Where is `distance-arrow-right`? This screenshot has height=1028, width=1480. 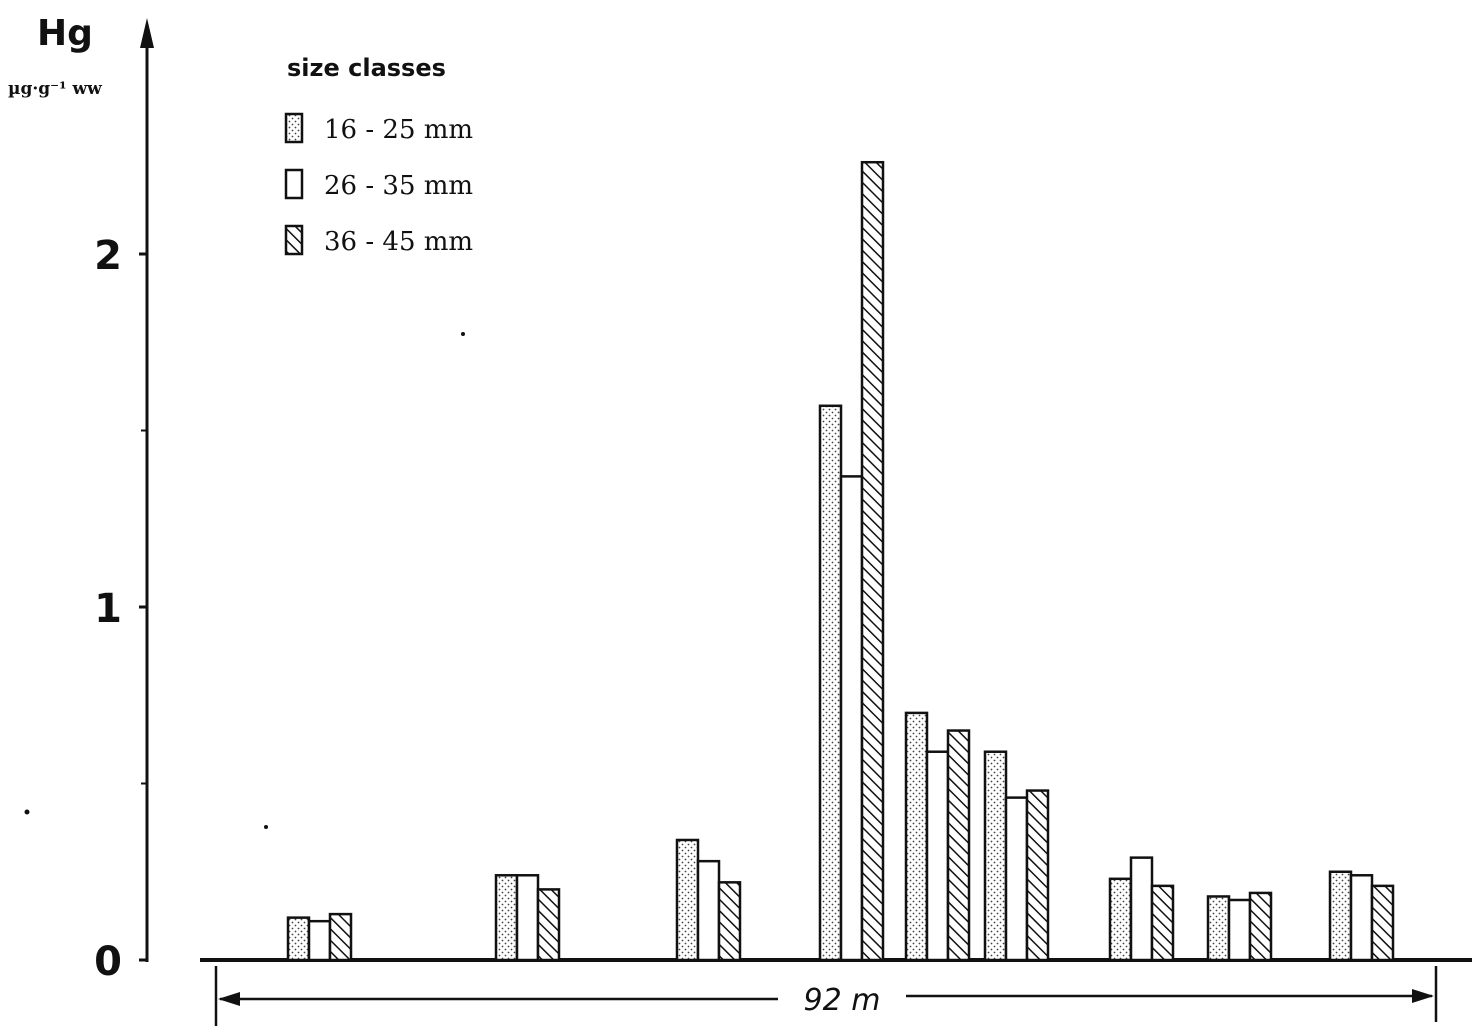 distance-arrow-right is located at coordinates (1423, 996).